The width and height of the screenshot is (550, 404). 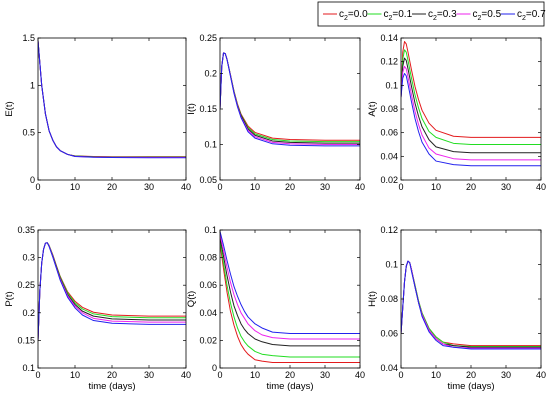 I want to click on y-tick-label: 0.14, so click(x=389, y=38).